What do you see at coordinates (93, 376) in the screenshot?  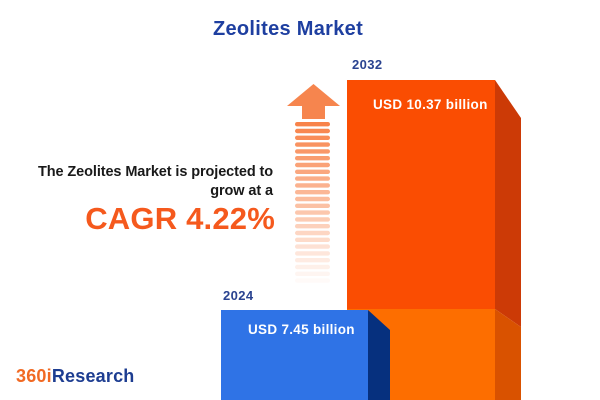 I see `logo-suffix: Research` at bounding box center [93, 376].